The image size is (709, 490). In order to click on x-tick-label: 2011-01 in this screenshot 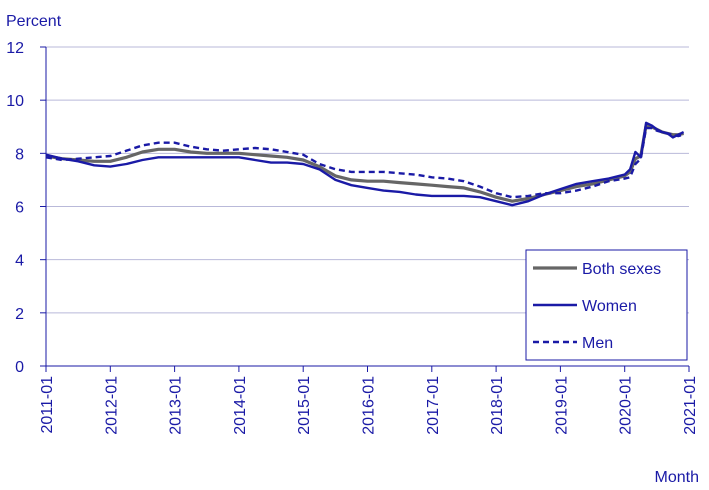, I will do `click(47, 405)`.